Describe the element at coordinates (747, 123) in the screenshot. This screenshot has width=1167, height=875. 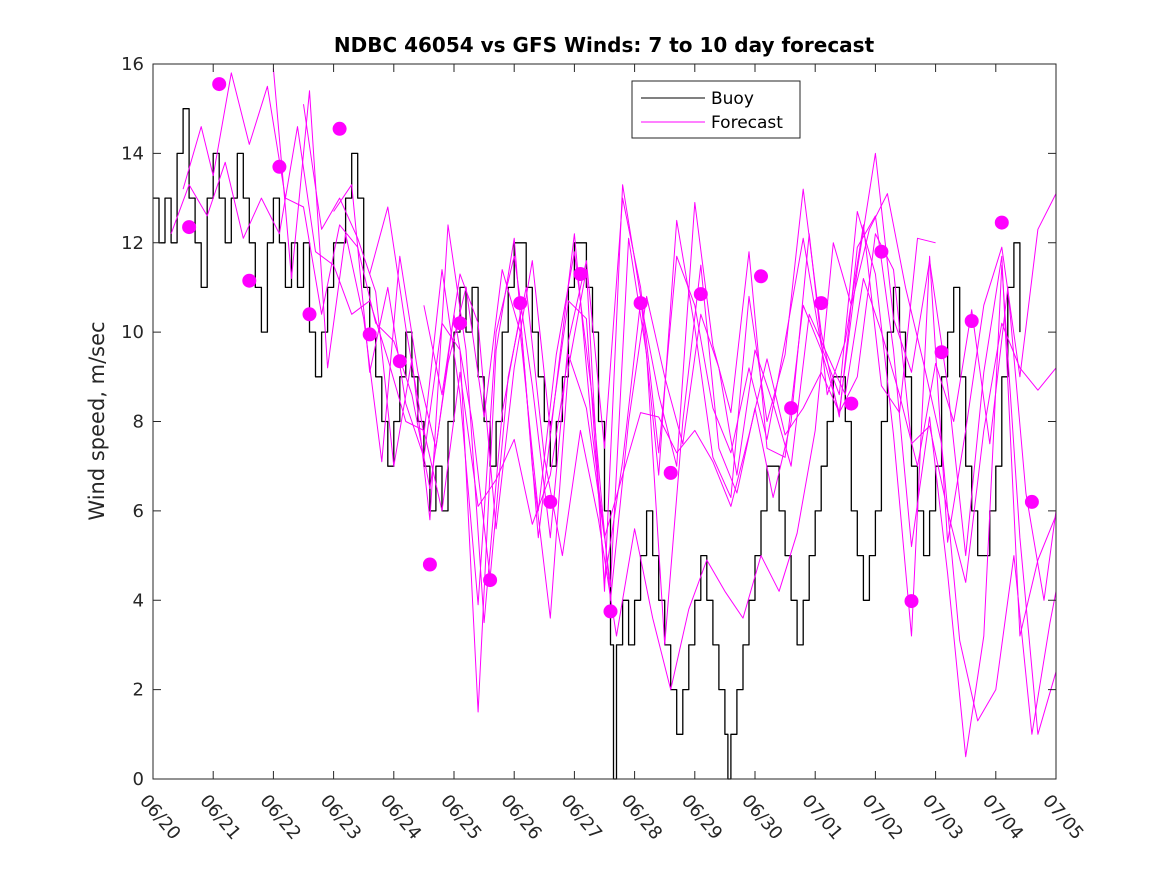
I see `legend-label-forecast: Forecast` at that location.